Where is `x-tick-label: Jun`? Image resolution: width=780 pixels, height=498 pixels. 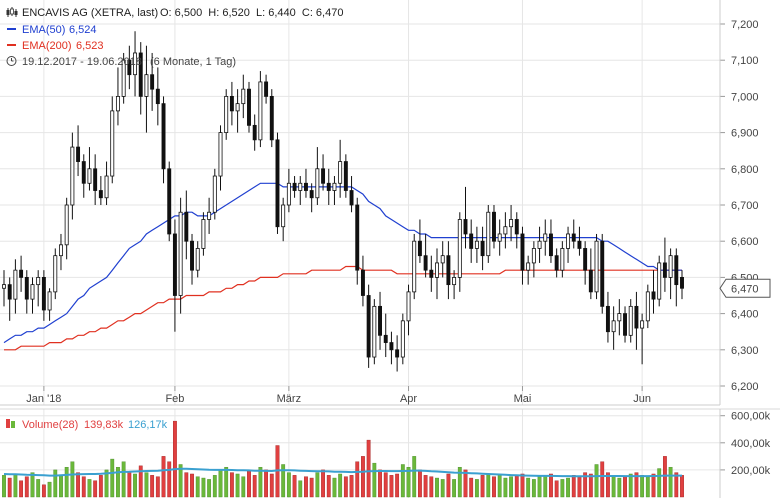 x-tick-label: Jun is located at coordinates (642, 399).